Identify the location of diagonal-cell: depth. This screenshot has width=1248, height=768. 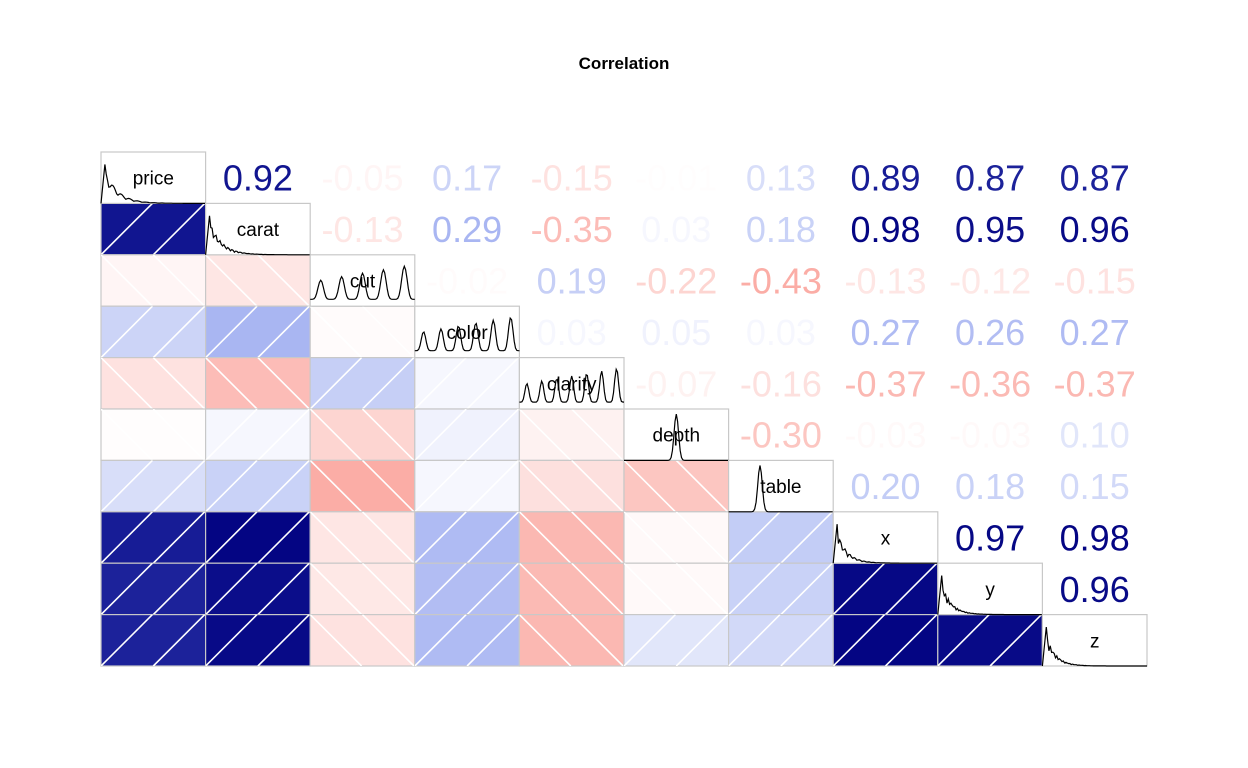
(676, 435).